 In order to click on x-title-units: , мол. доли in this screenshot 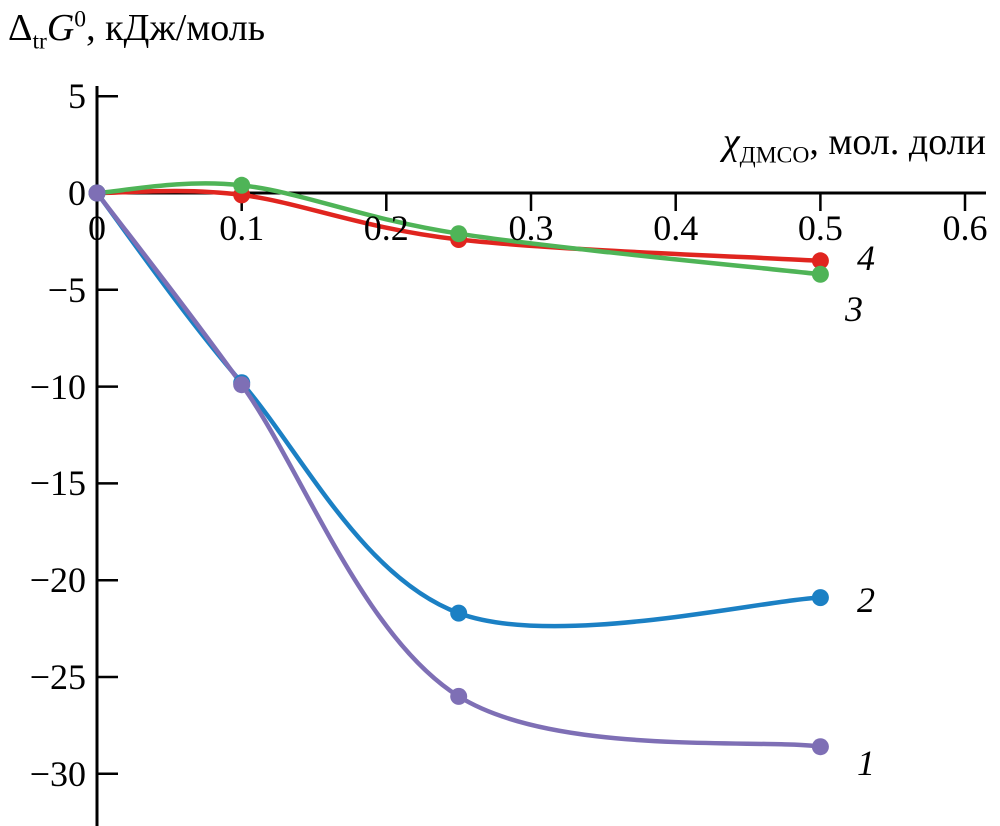, I will do `click(897, 142)`.